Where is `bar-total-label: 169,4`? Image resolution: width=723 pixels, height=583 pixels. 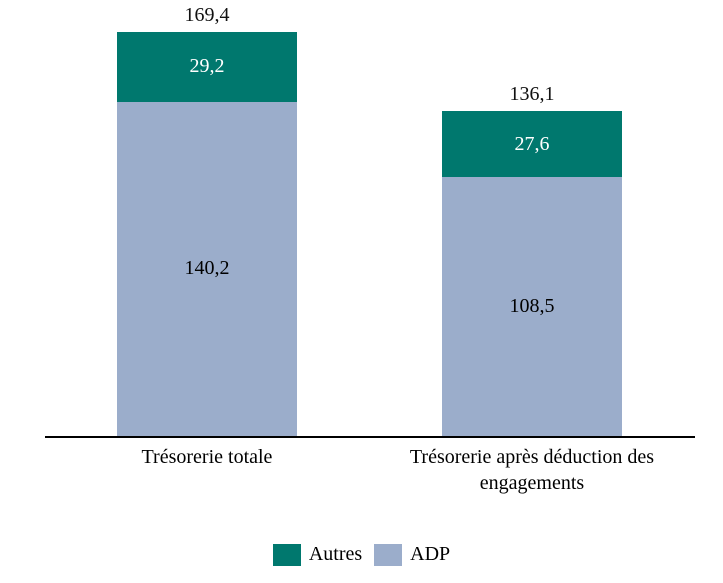
bar-total-label: 169,4 is located at coordinates (207, 15).